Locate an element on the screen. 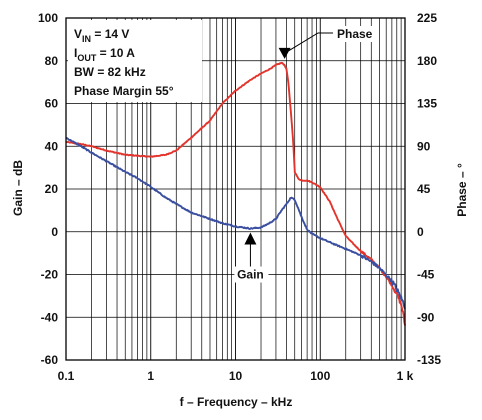 Image resolution: width=482 pixels, height=420 pixels. y-right-tick-label: 180 is located at coordinates (427, 61).